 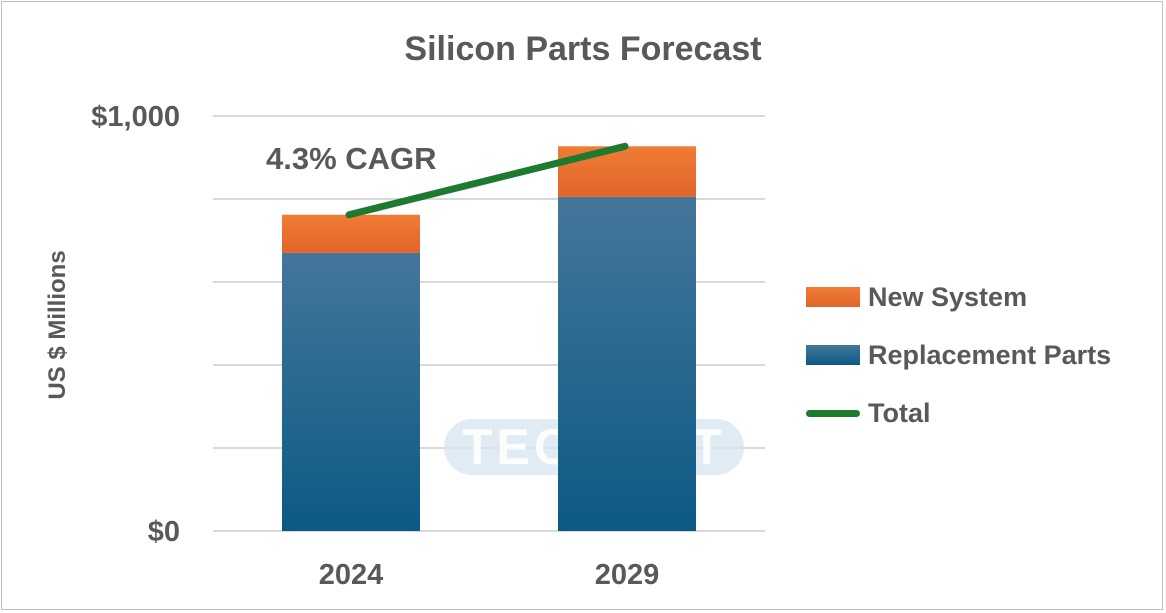 What do you see at coordinates (583, 49) in the screenshot?
I see `chart-title: Silicon Parts Forecast` at bounding box center [583, 49].